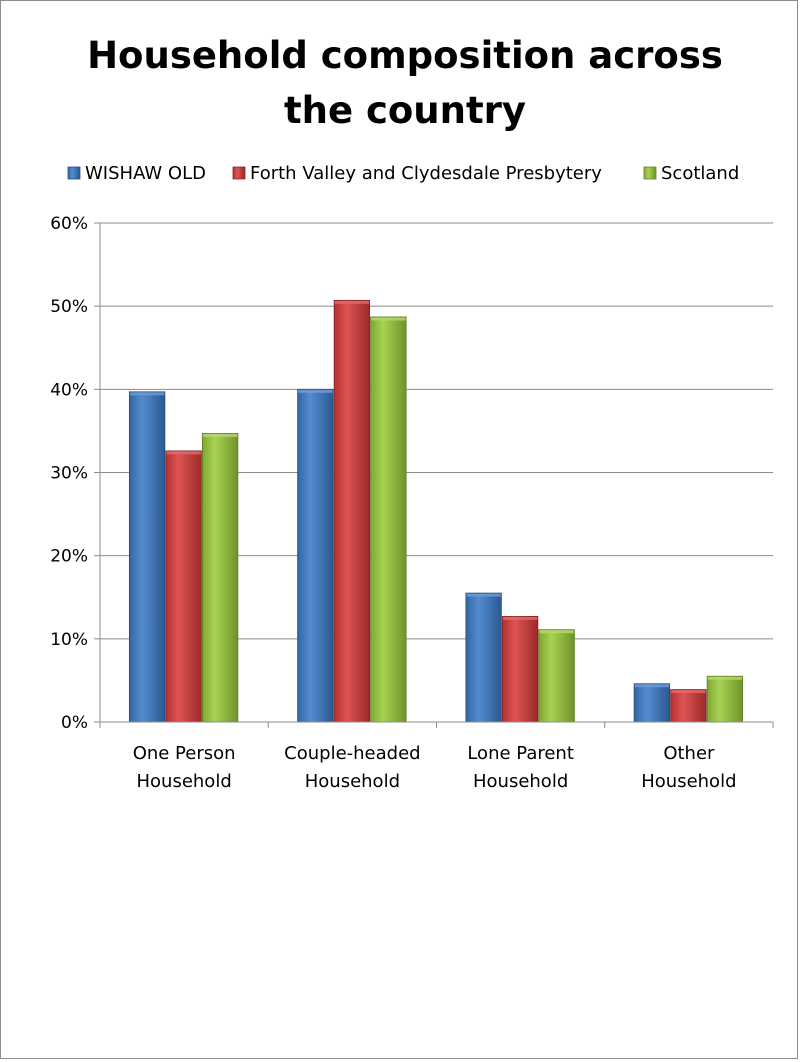  Describe the element at coordinates (184, 753) in the screenshot. I see `category-label: One Person` at that location.